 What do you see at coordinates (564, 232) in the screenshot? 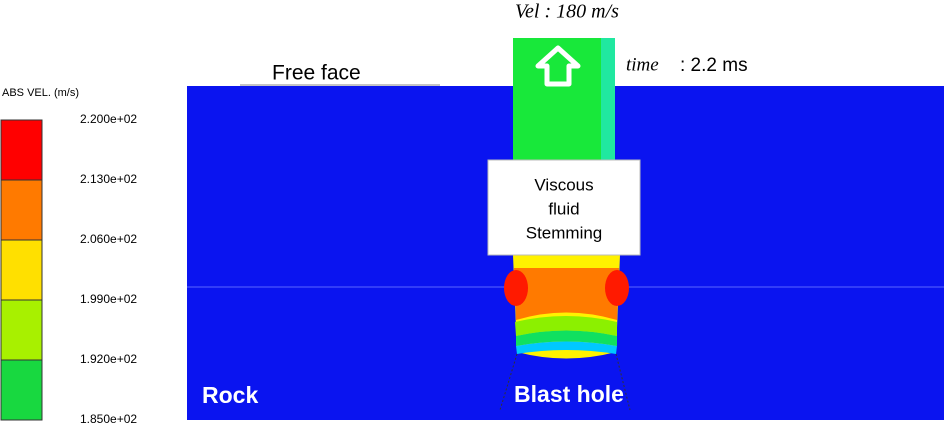
I see `stemming-label: Stemming` at bounding box center [564, 232].